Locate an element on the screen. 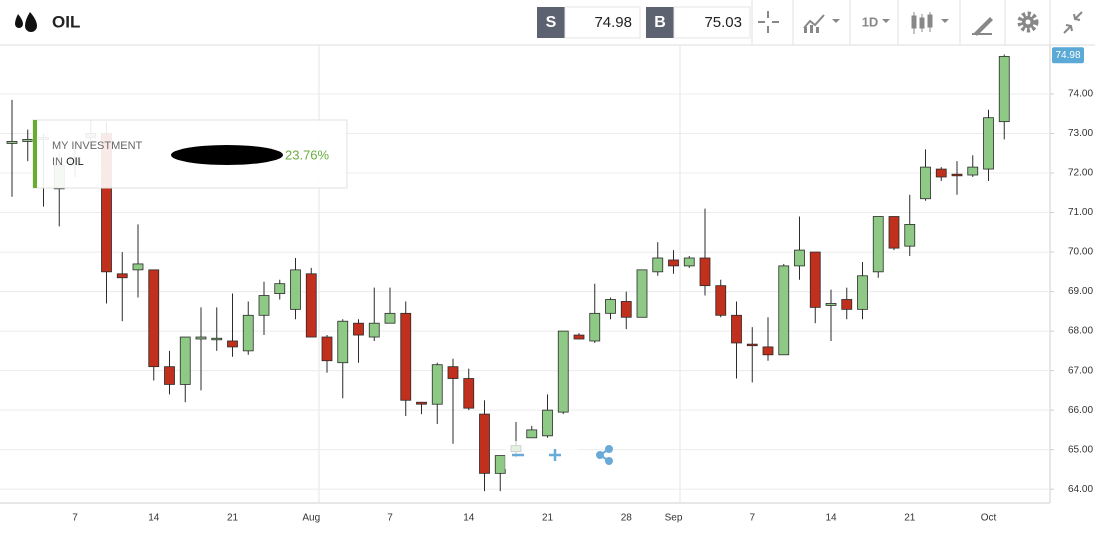 The image size is (1095, 540). draw-button is located at coordinates (982, 26).